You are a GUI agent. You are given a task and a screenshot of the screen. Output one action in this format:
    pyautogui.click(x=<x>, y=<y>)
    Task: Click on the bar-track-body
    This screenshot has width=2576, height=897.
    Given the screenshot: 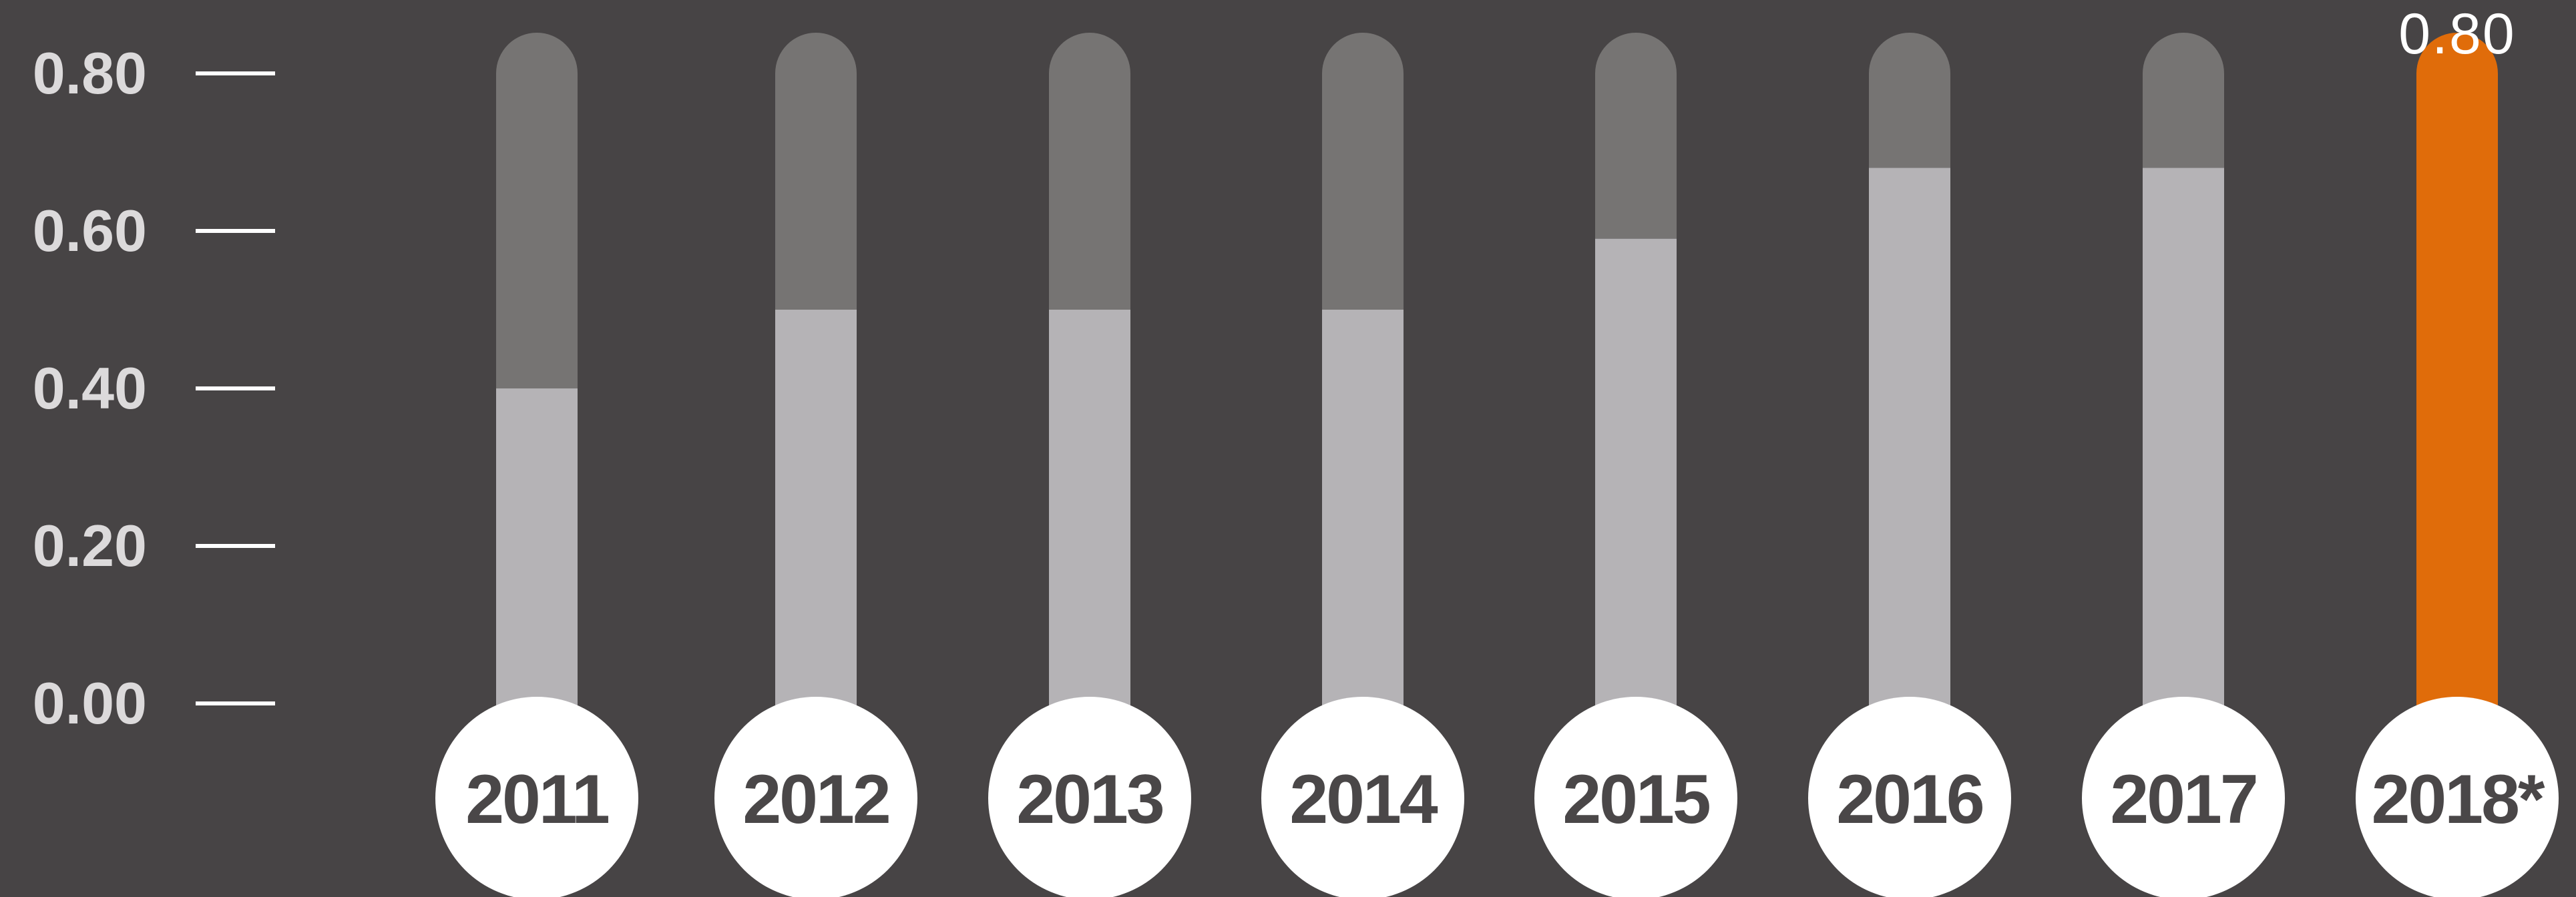 What is the action you would take?
    pyautogui.click(x=2457, y=401)
    